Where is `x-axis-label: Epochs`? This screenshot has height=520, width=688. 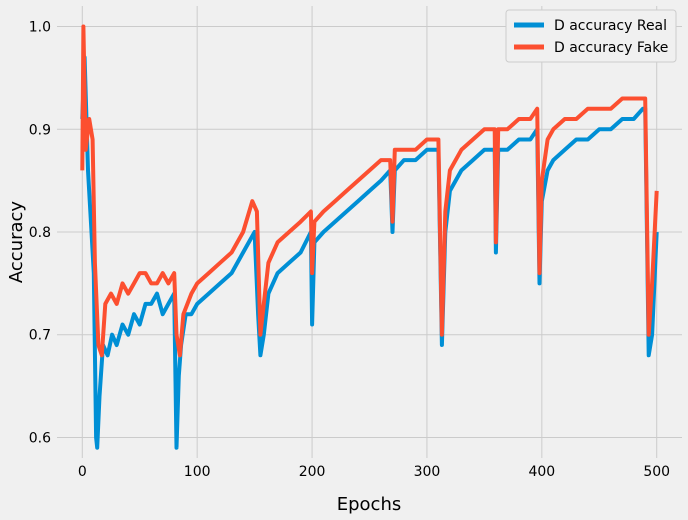 x-axis-label: Epochs is located at coordinates (369, 504).